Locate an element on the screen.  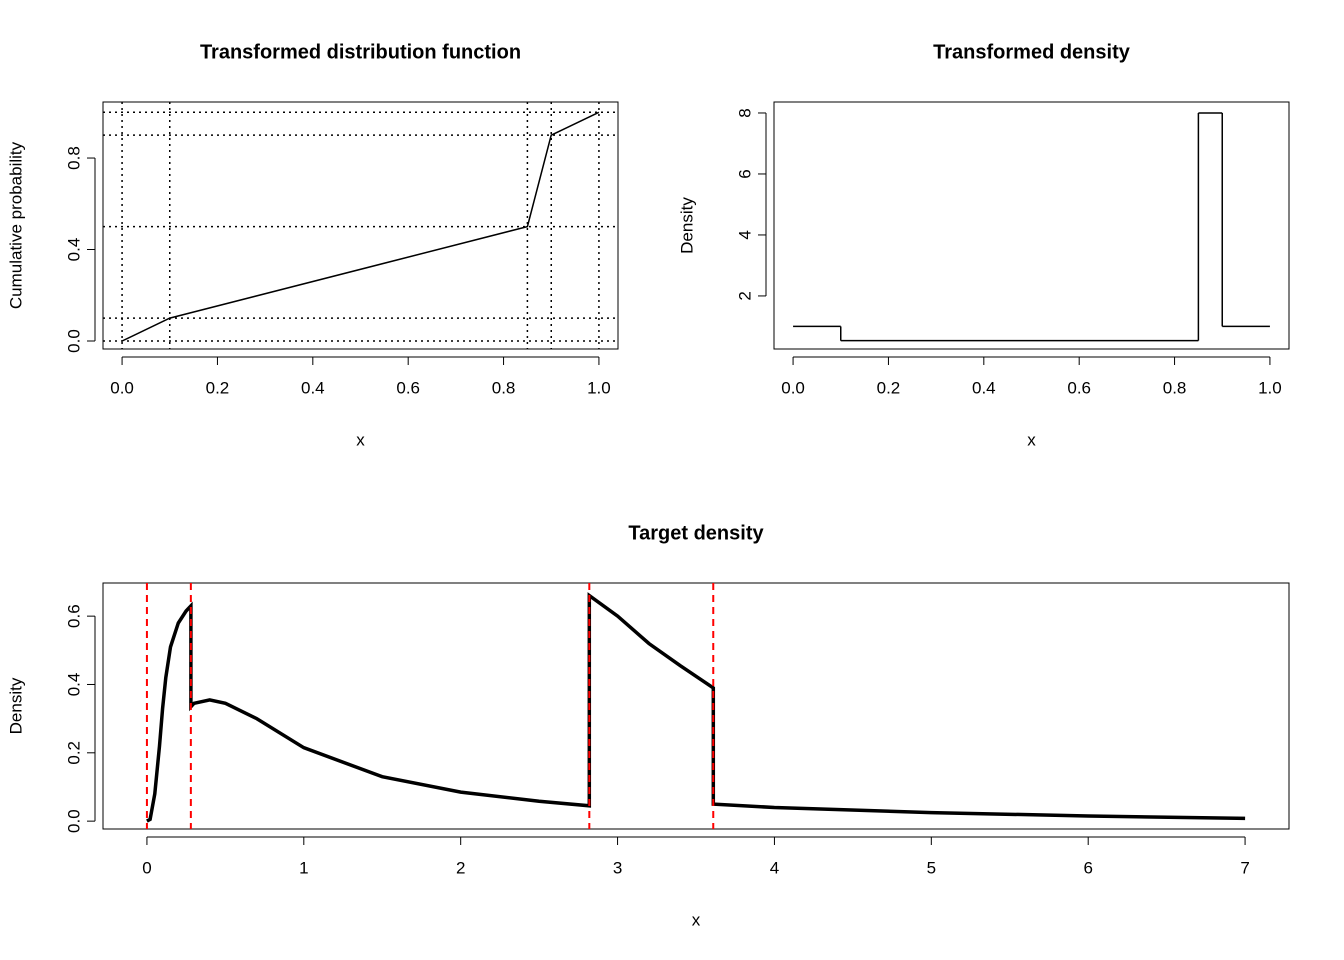
y-tick-label: 8 is located at coordinates (744, 112).